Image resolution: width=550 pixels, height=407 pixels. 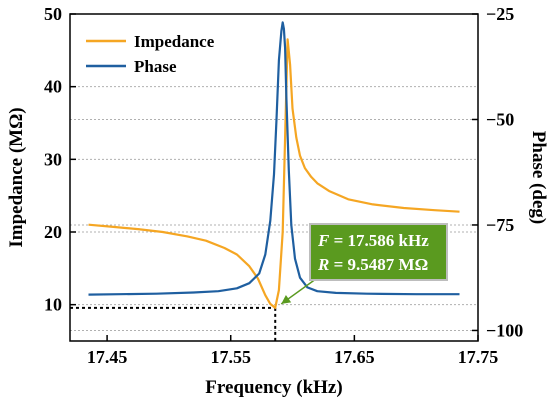 I want to click on annotation-resistance: R = 9.5487 MΩ, so click(x=372, y=264).